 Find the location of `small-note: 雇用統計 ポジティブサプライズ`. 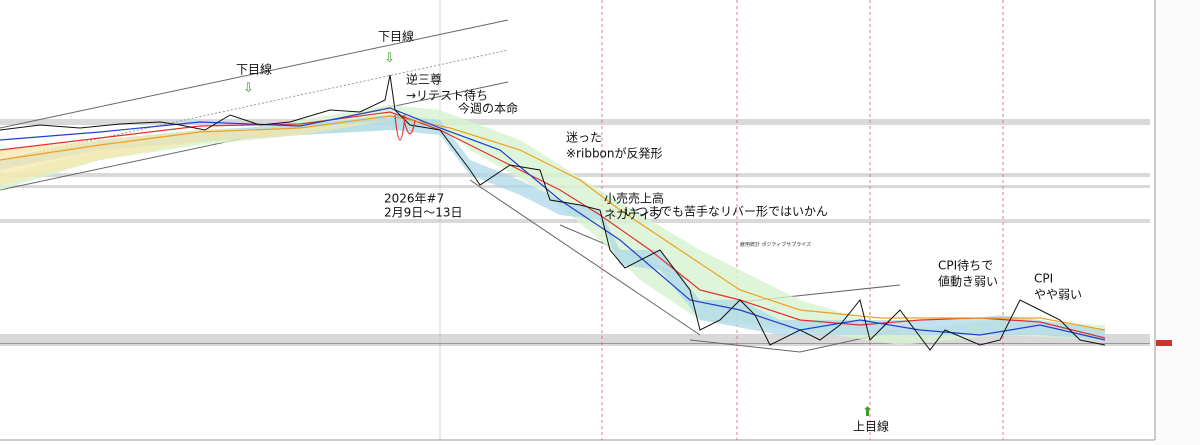

small-note: 雇用統計 ポジティブサプライズ is located at coordinates (775, 244).